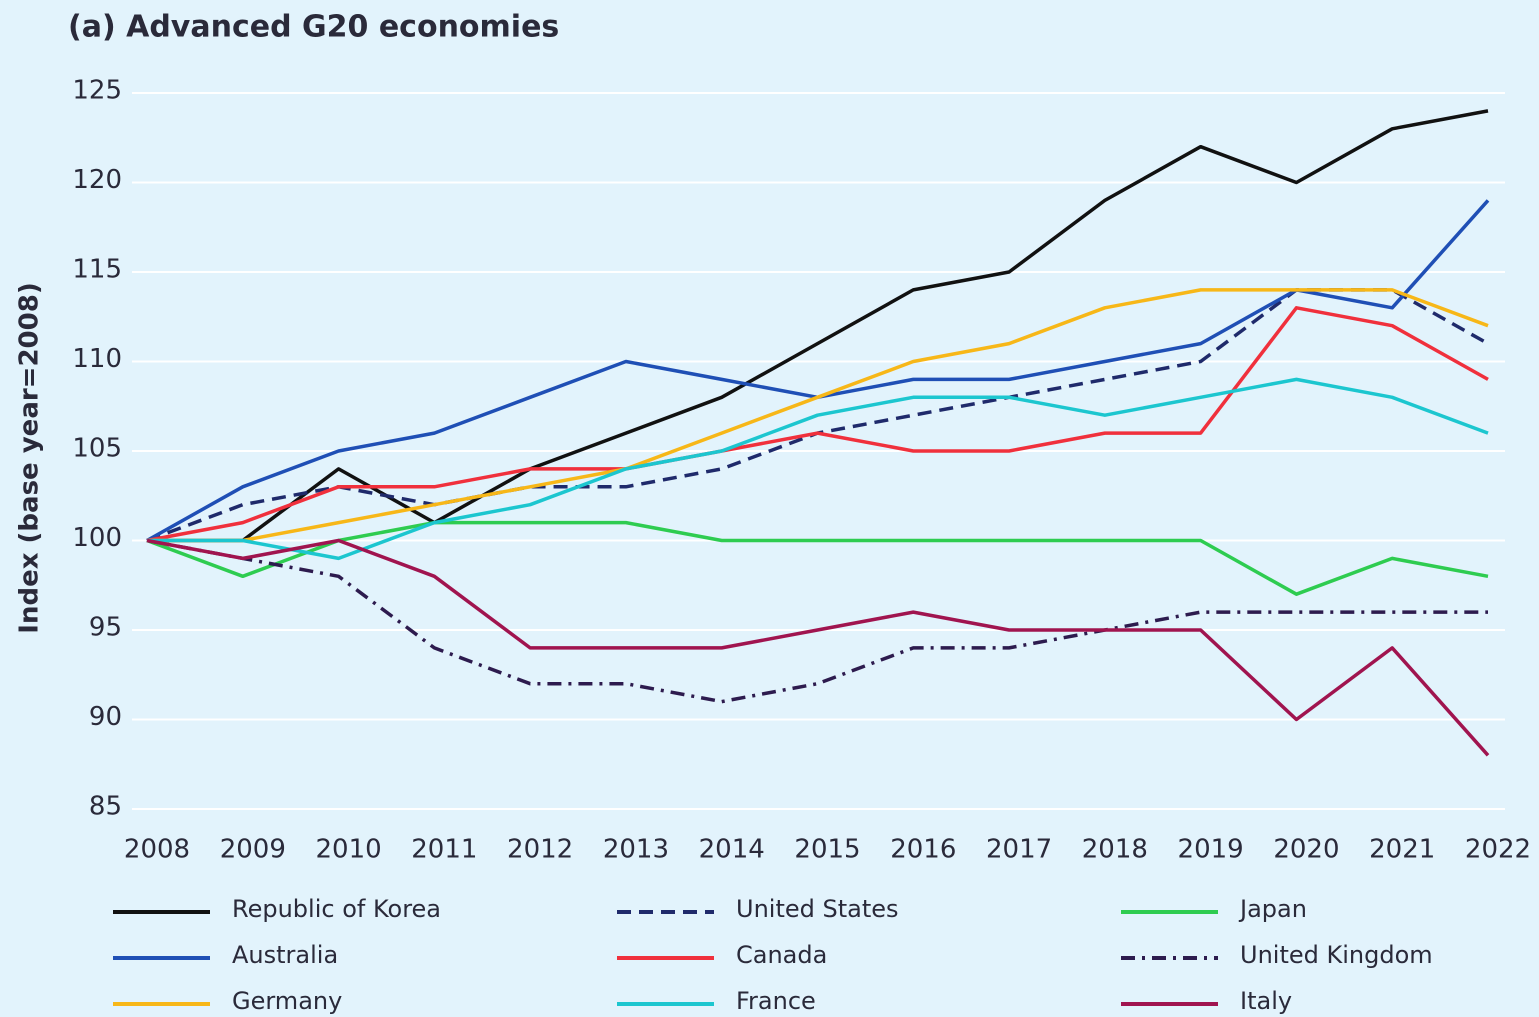  What do you see at coordinates (30, 457) in the screenshot?
I see `y-axis-label: Index (base year=2008)` at bounding box center [30, 457].